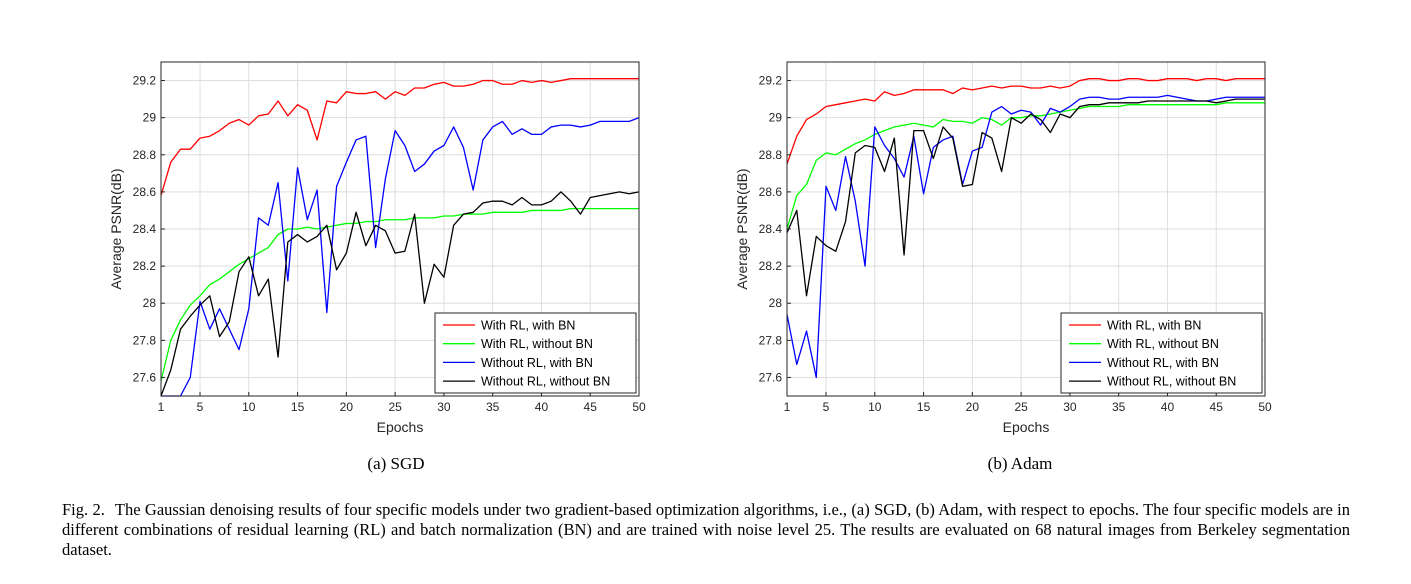  I want to click on chart-sgd-x-tick-label: 5, so click(200, 407).